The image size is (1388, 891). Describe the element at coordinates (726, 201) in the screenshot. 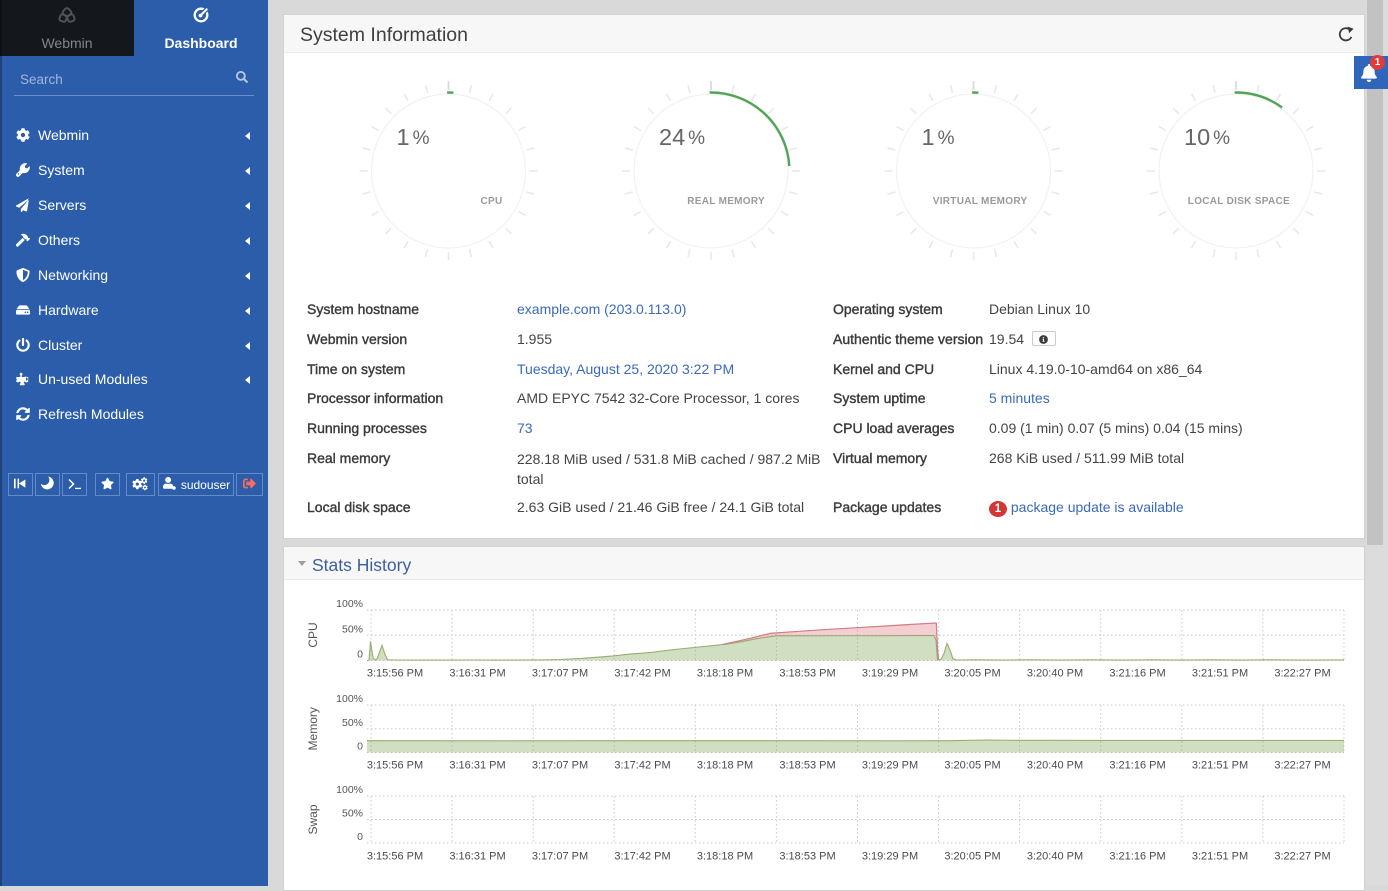

I see `svg-text: REAL MEMORY` at that location.